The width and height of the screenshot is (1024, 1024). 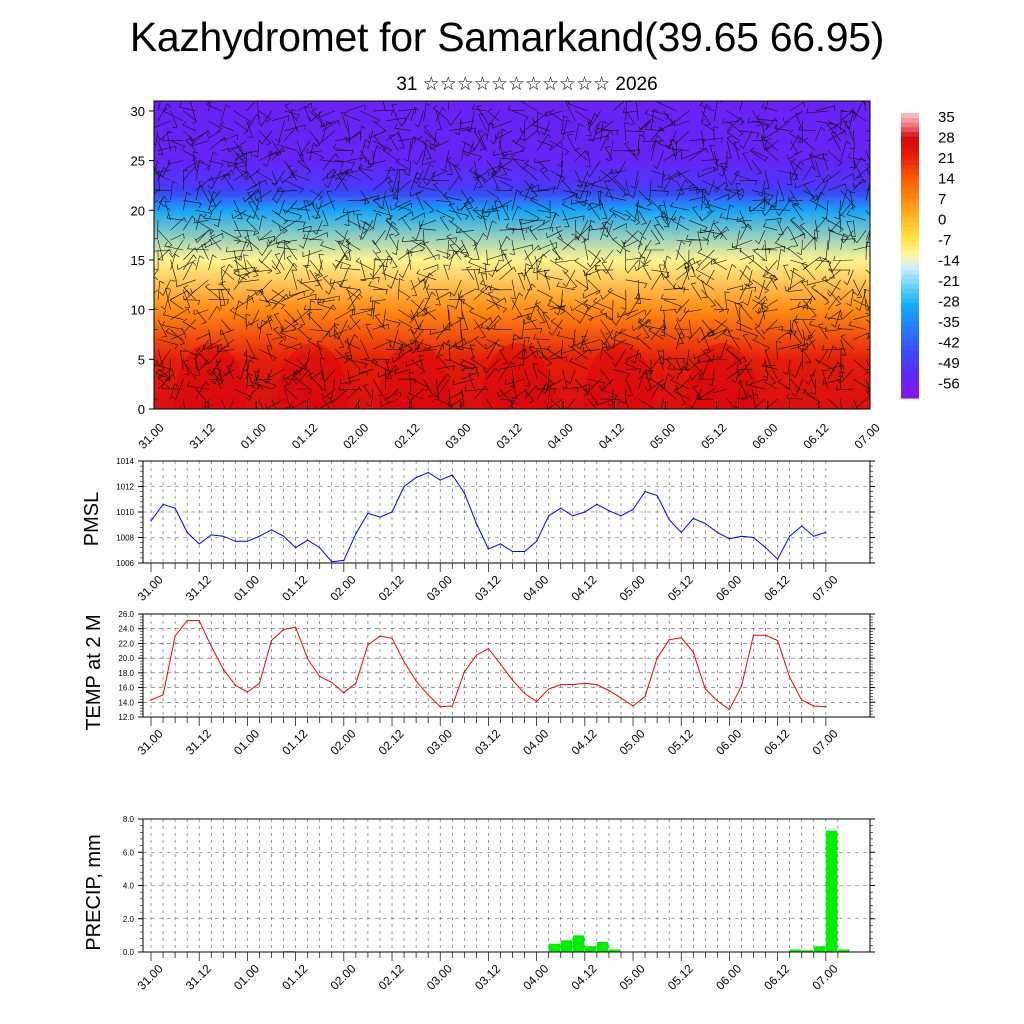 I want to click on warm-core, so click(x=619, y=376).